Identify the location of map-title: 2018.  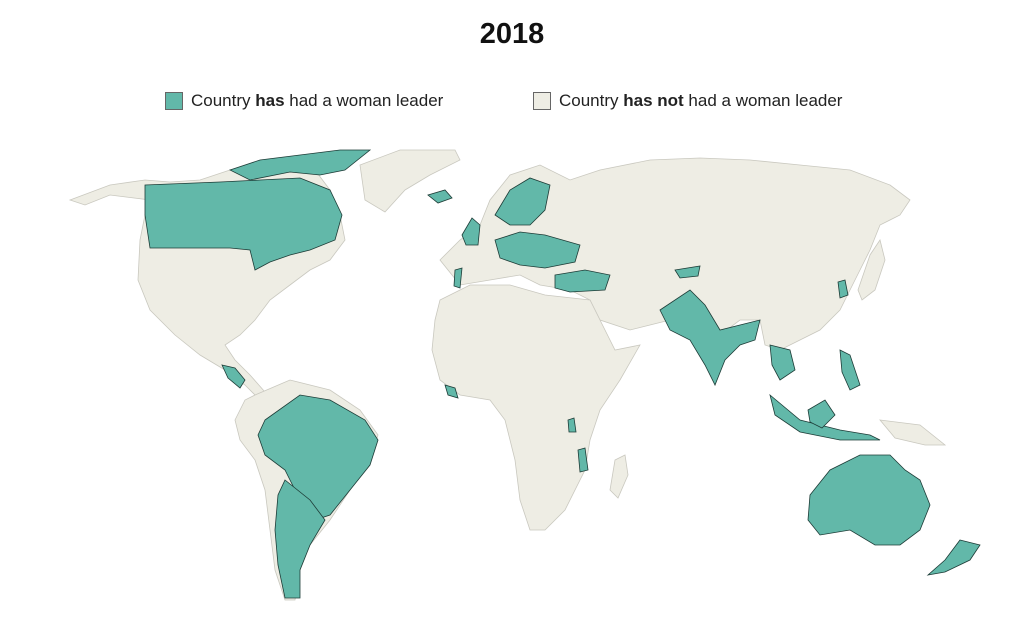
(512, 34).